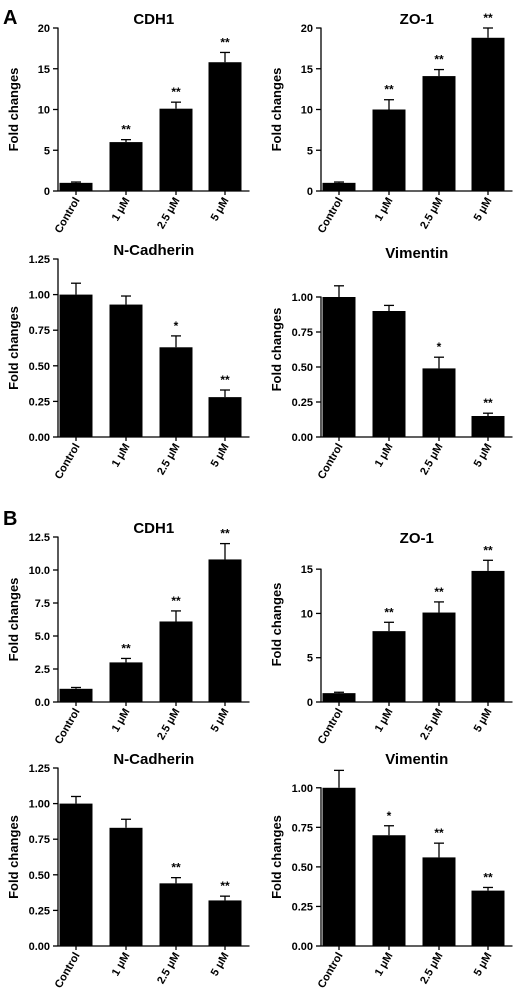  I want to click on chart-title: Vimentin, so click(416, 253).